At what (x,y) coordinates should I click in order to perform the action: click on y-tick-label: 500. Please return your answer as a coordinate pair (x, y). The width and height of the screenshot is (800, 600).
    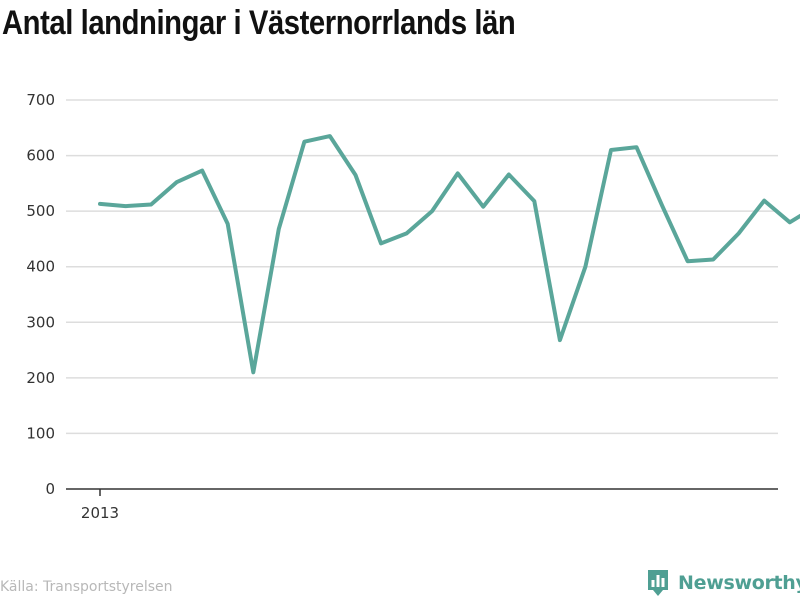
    Looking at the image, I should click on (40, 211).